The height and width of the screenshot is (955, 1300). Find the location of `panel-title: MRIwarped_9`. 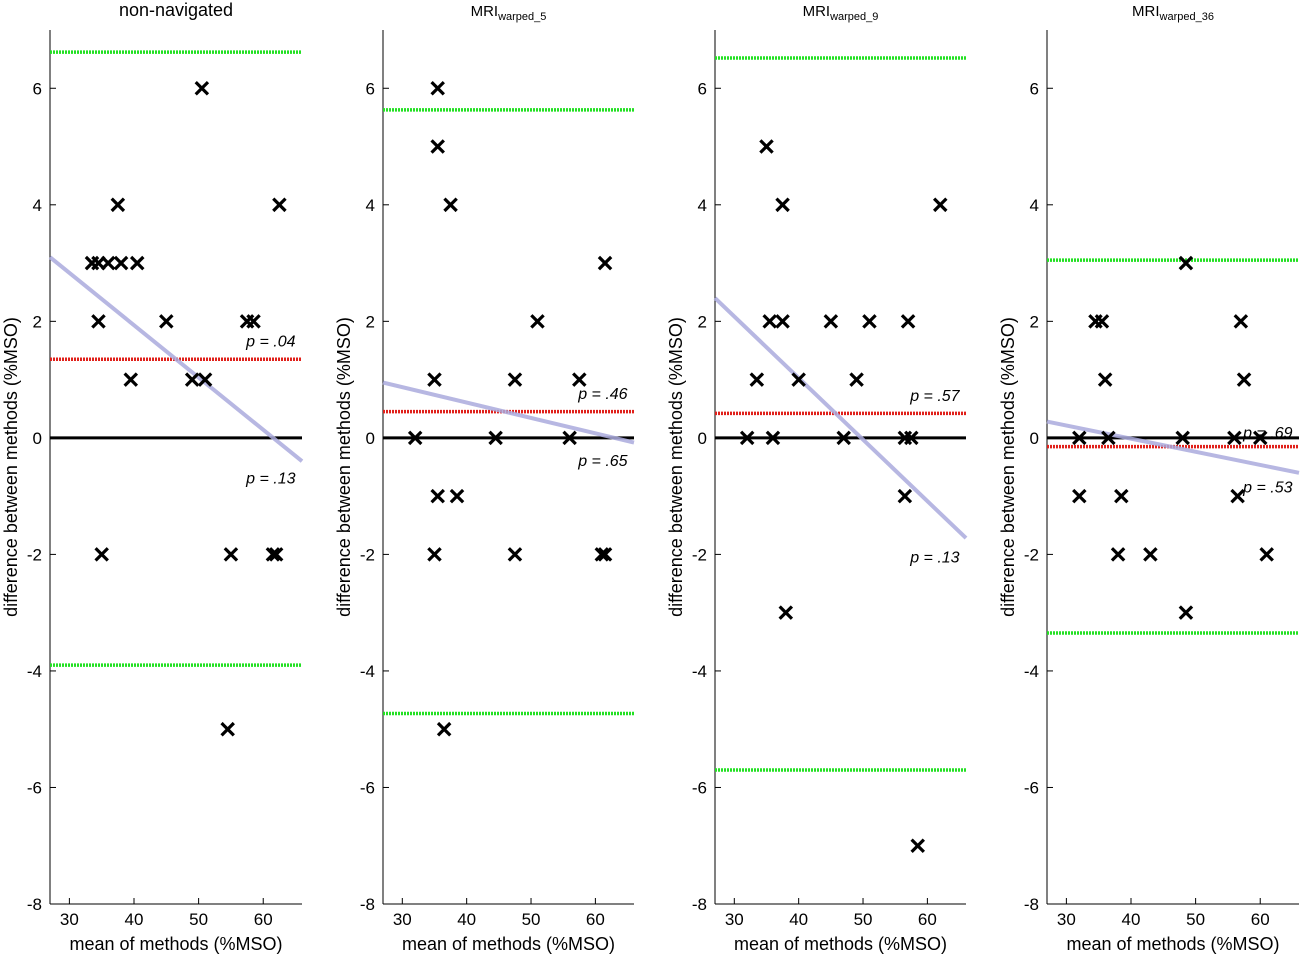

panel-title: MRIwarped_9 is located at coordinates (841, 13).